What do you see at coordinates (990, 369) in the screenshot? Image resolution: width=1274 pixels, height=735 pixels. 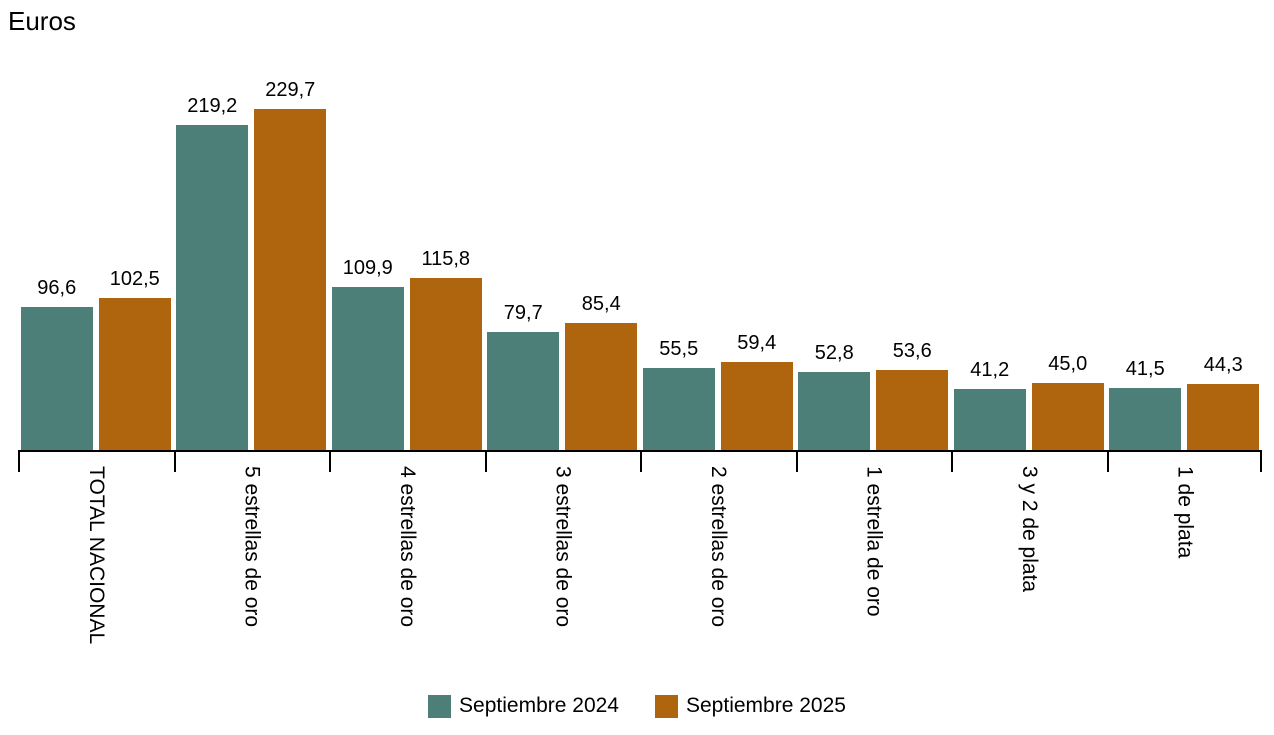 I see `bar-value-label: 41,2` at bounding box center [990, 369].